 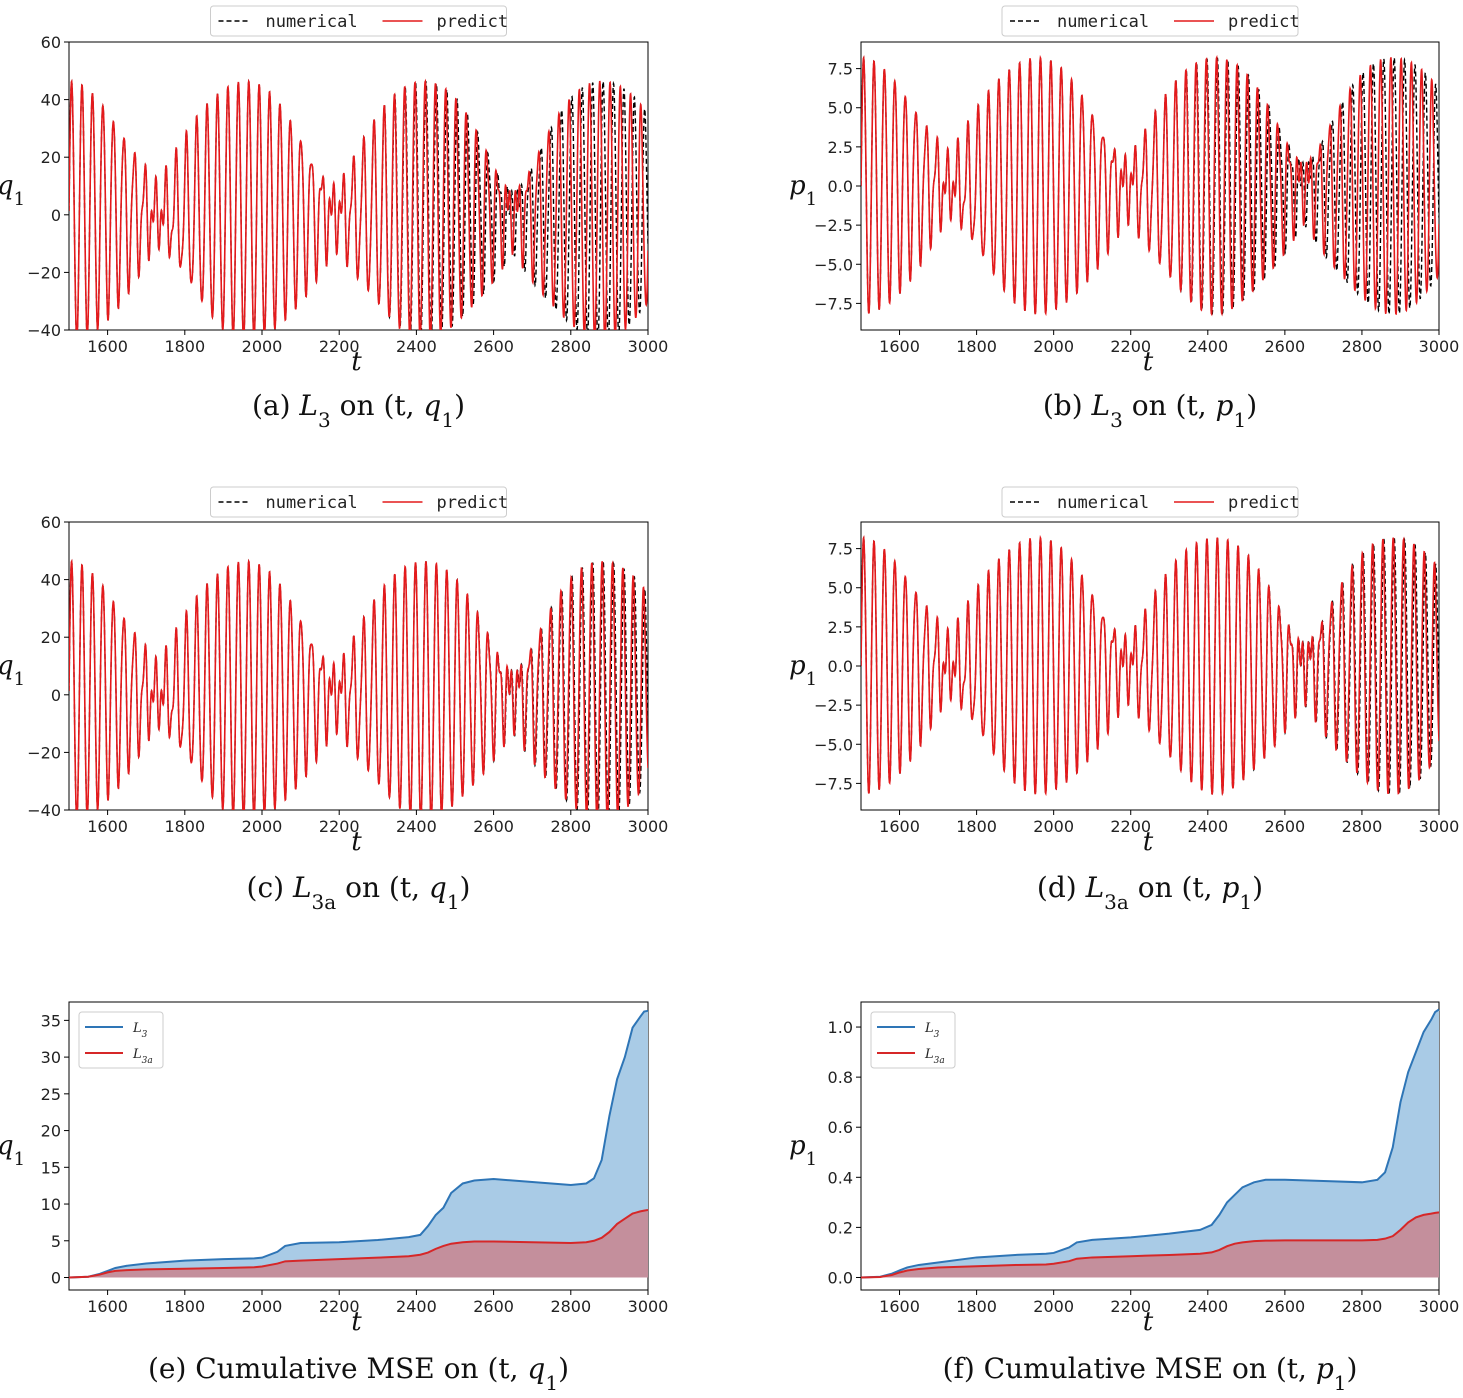 What do you see at coordinates (1150, 892) in the screenshot?
I see `caption-d: (d) L3a on (t, p1)` at bounding box center [1150, 892].